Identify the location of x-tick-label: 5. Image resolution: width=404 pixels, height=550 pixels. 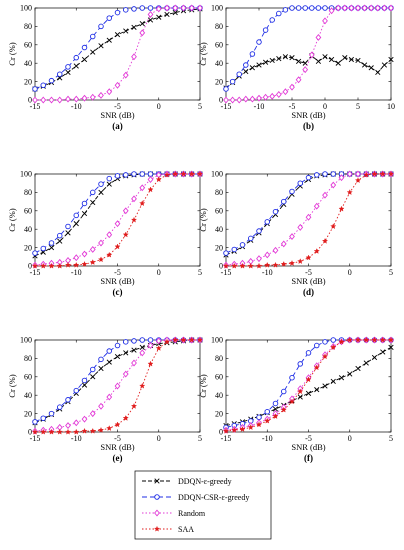
(391, 438).